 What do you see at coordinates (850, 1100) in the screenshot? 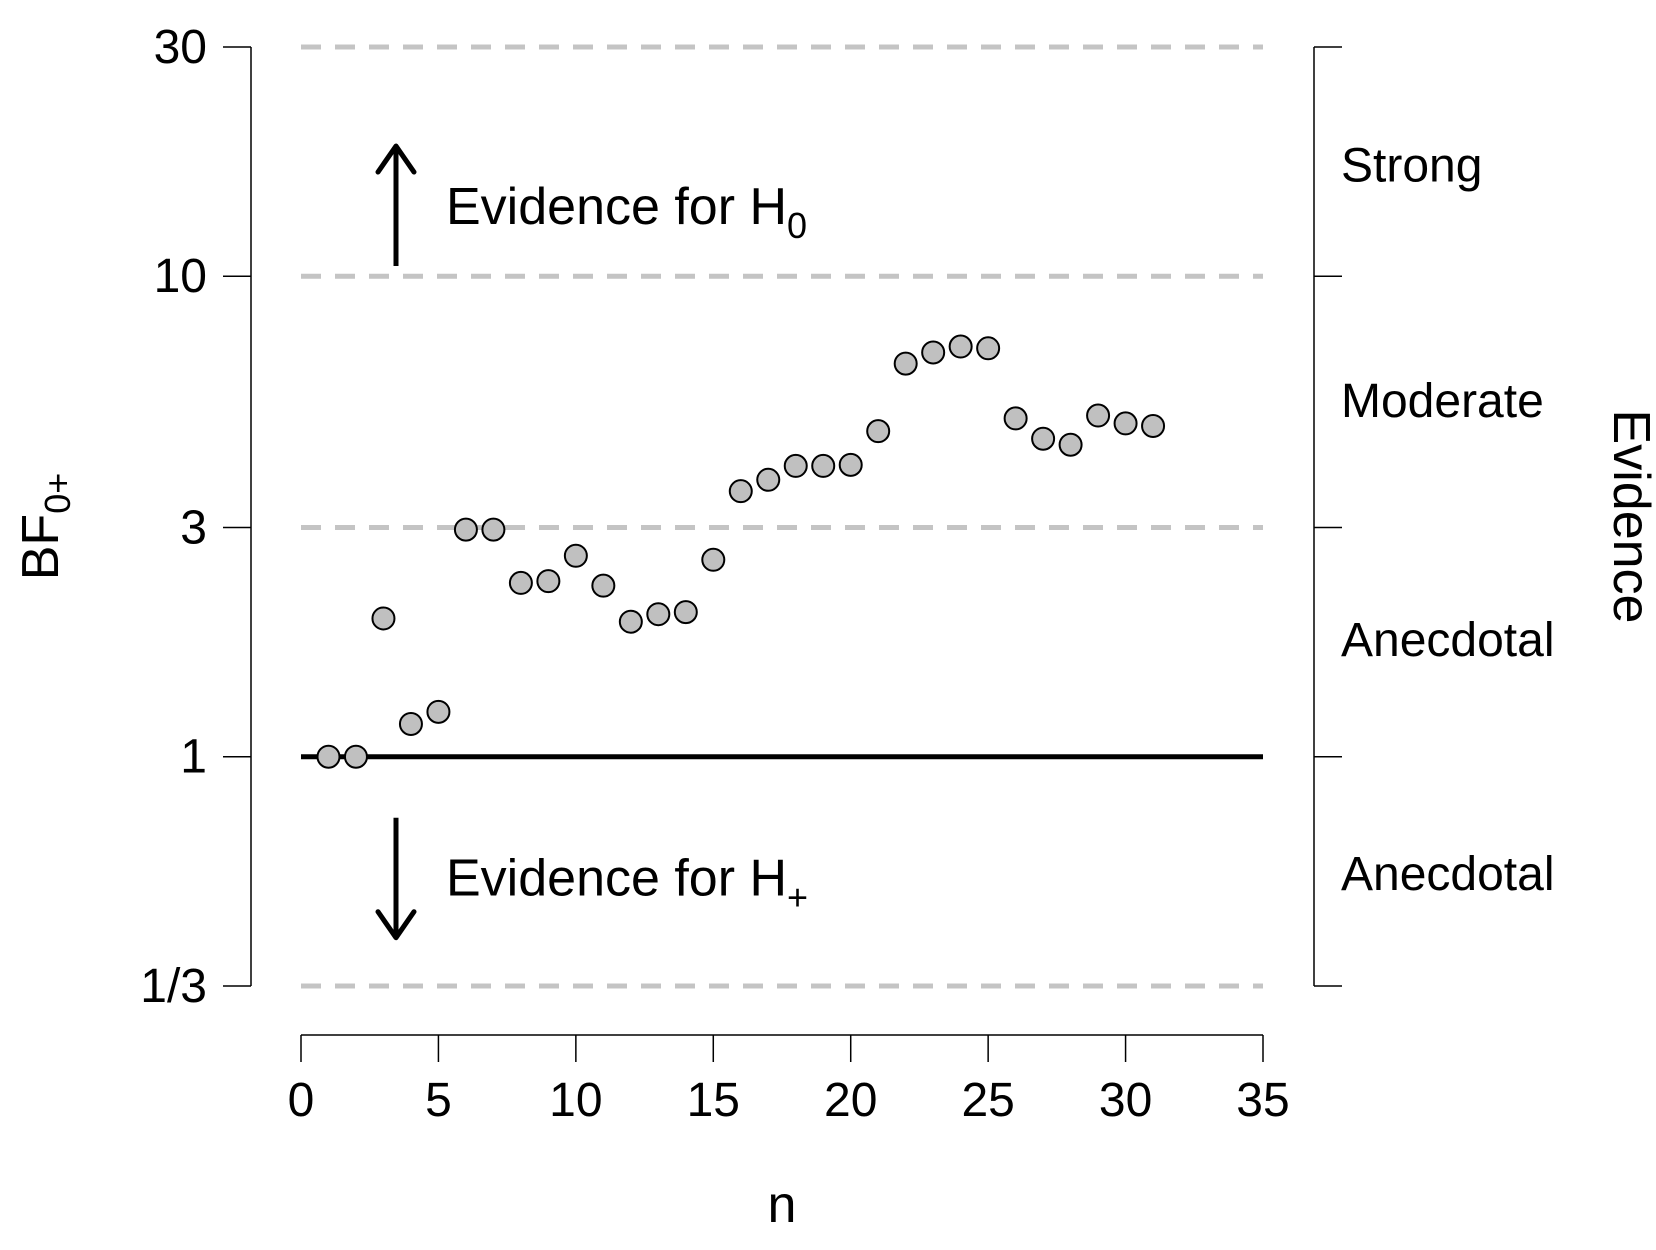
I see `x-tick-label: 20` at bounding box center [850, 1100].